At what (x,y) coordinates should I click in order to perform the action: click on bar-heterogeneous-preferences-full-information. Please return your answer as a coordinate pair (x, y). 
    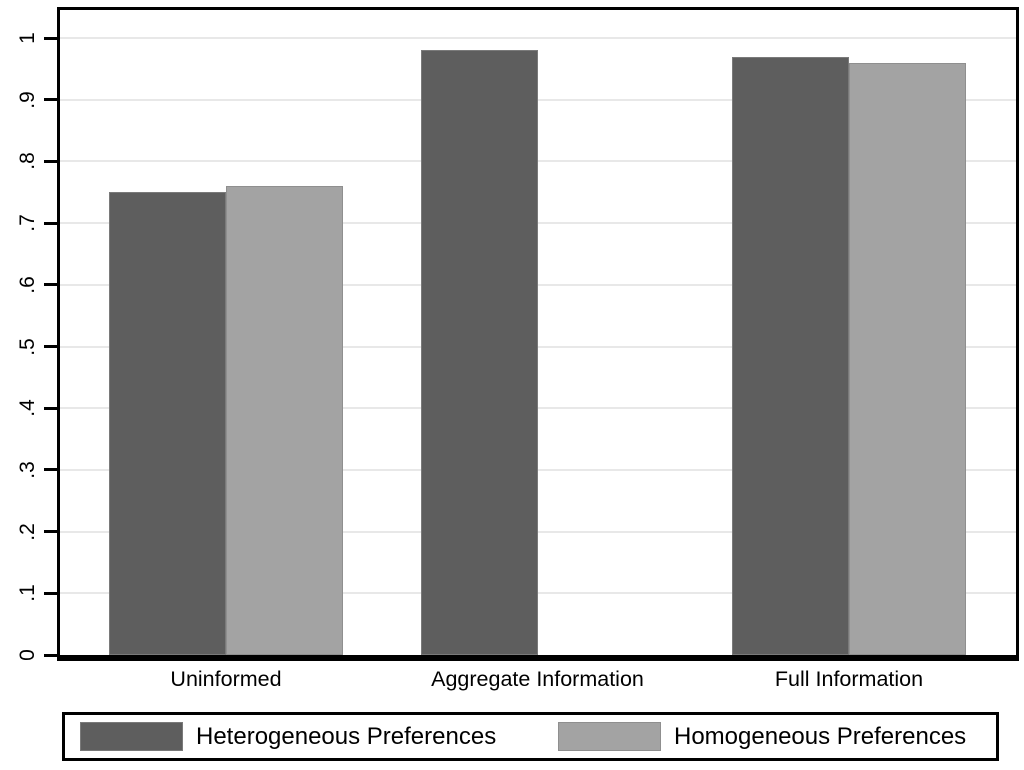
    Looking at the image, I should click on (790, 356).